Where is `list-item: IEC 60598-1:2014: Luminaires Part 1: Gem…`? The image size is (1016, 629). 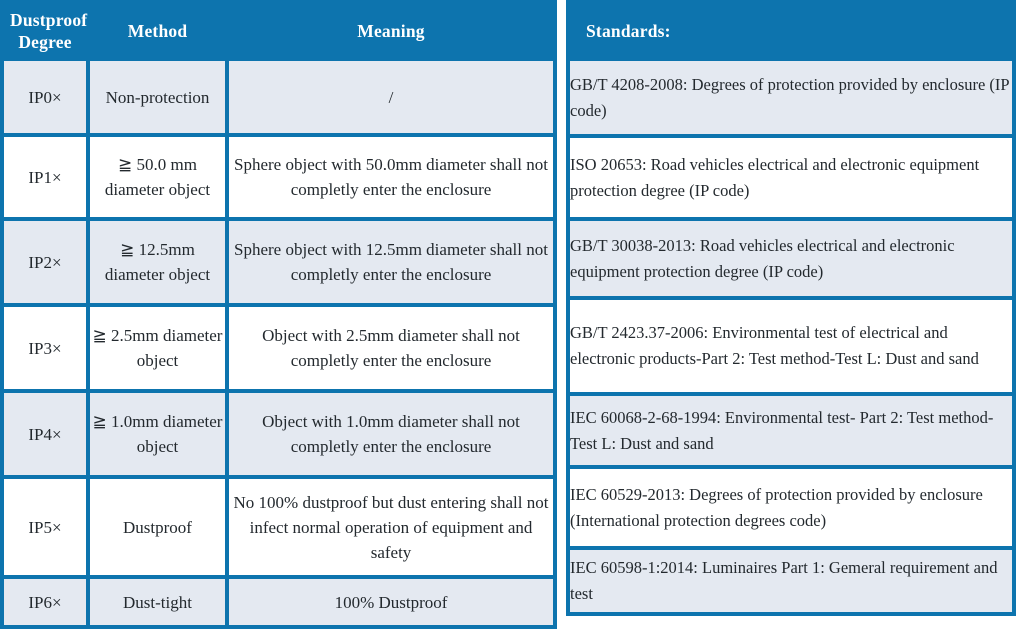
list-item: IEC 60598-1:2014: Luminaires Part 1: Gem… is located at coordinates (791, 581).